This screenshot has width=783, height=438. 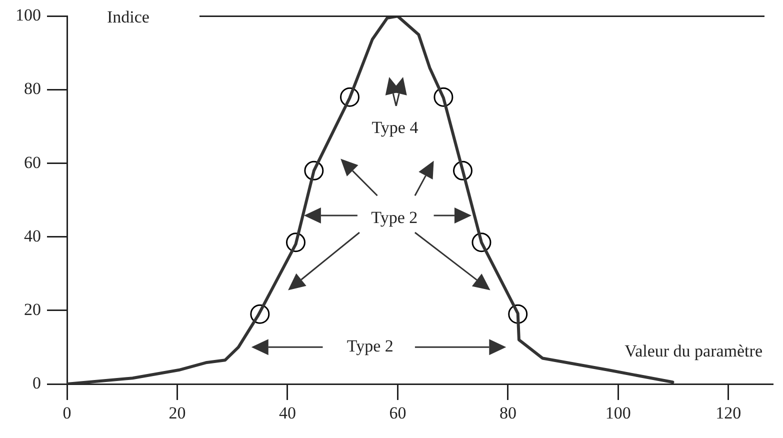 What do you see at coordinates (32, 309) in the screenshot?
I see `y-tick-label: 20` at bounding box center [32, 309].